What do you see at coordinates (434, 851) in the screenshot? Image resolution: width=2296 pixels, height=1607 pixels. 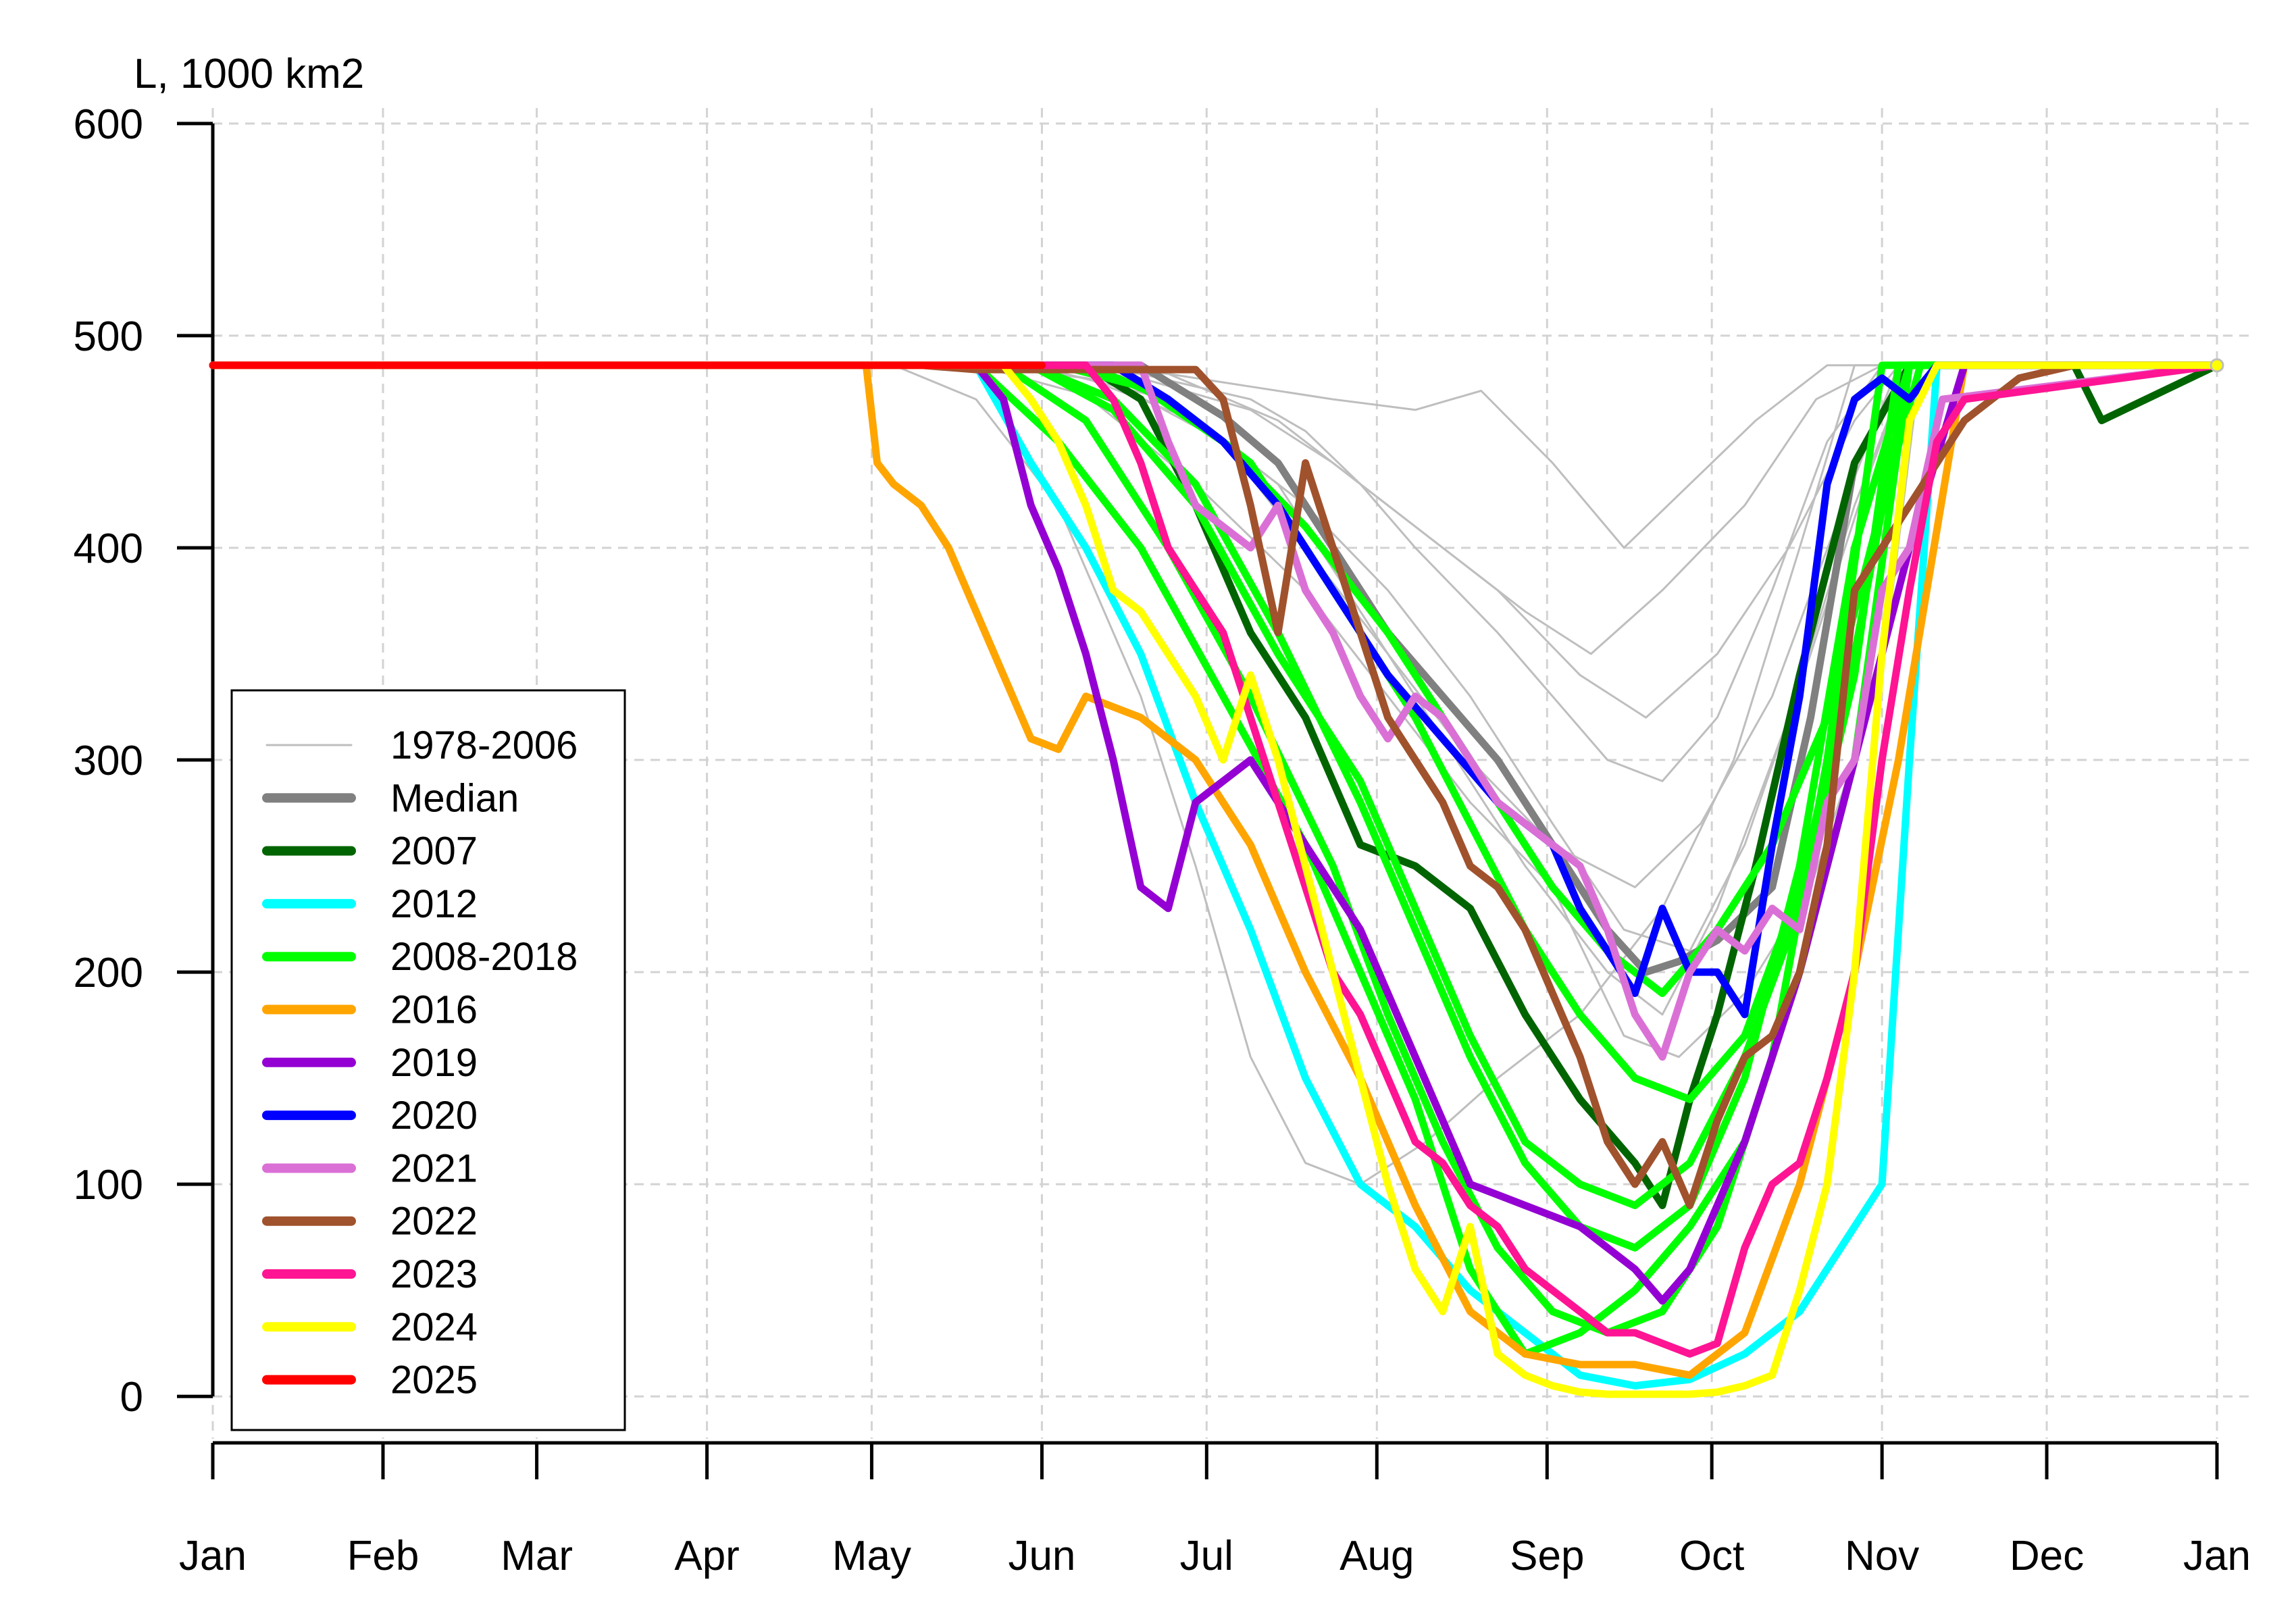 I see `legend-label: 2007` at bounding box center [434, 851].